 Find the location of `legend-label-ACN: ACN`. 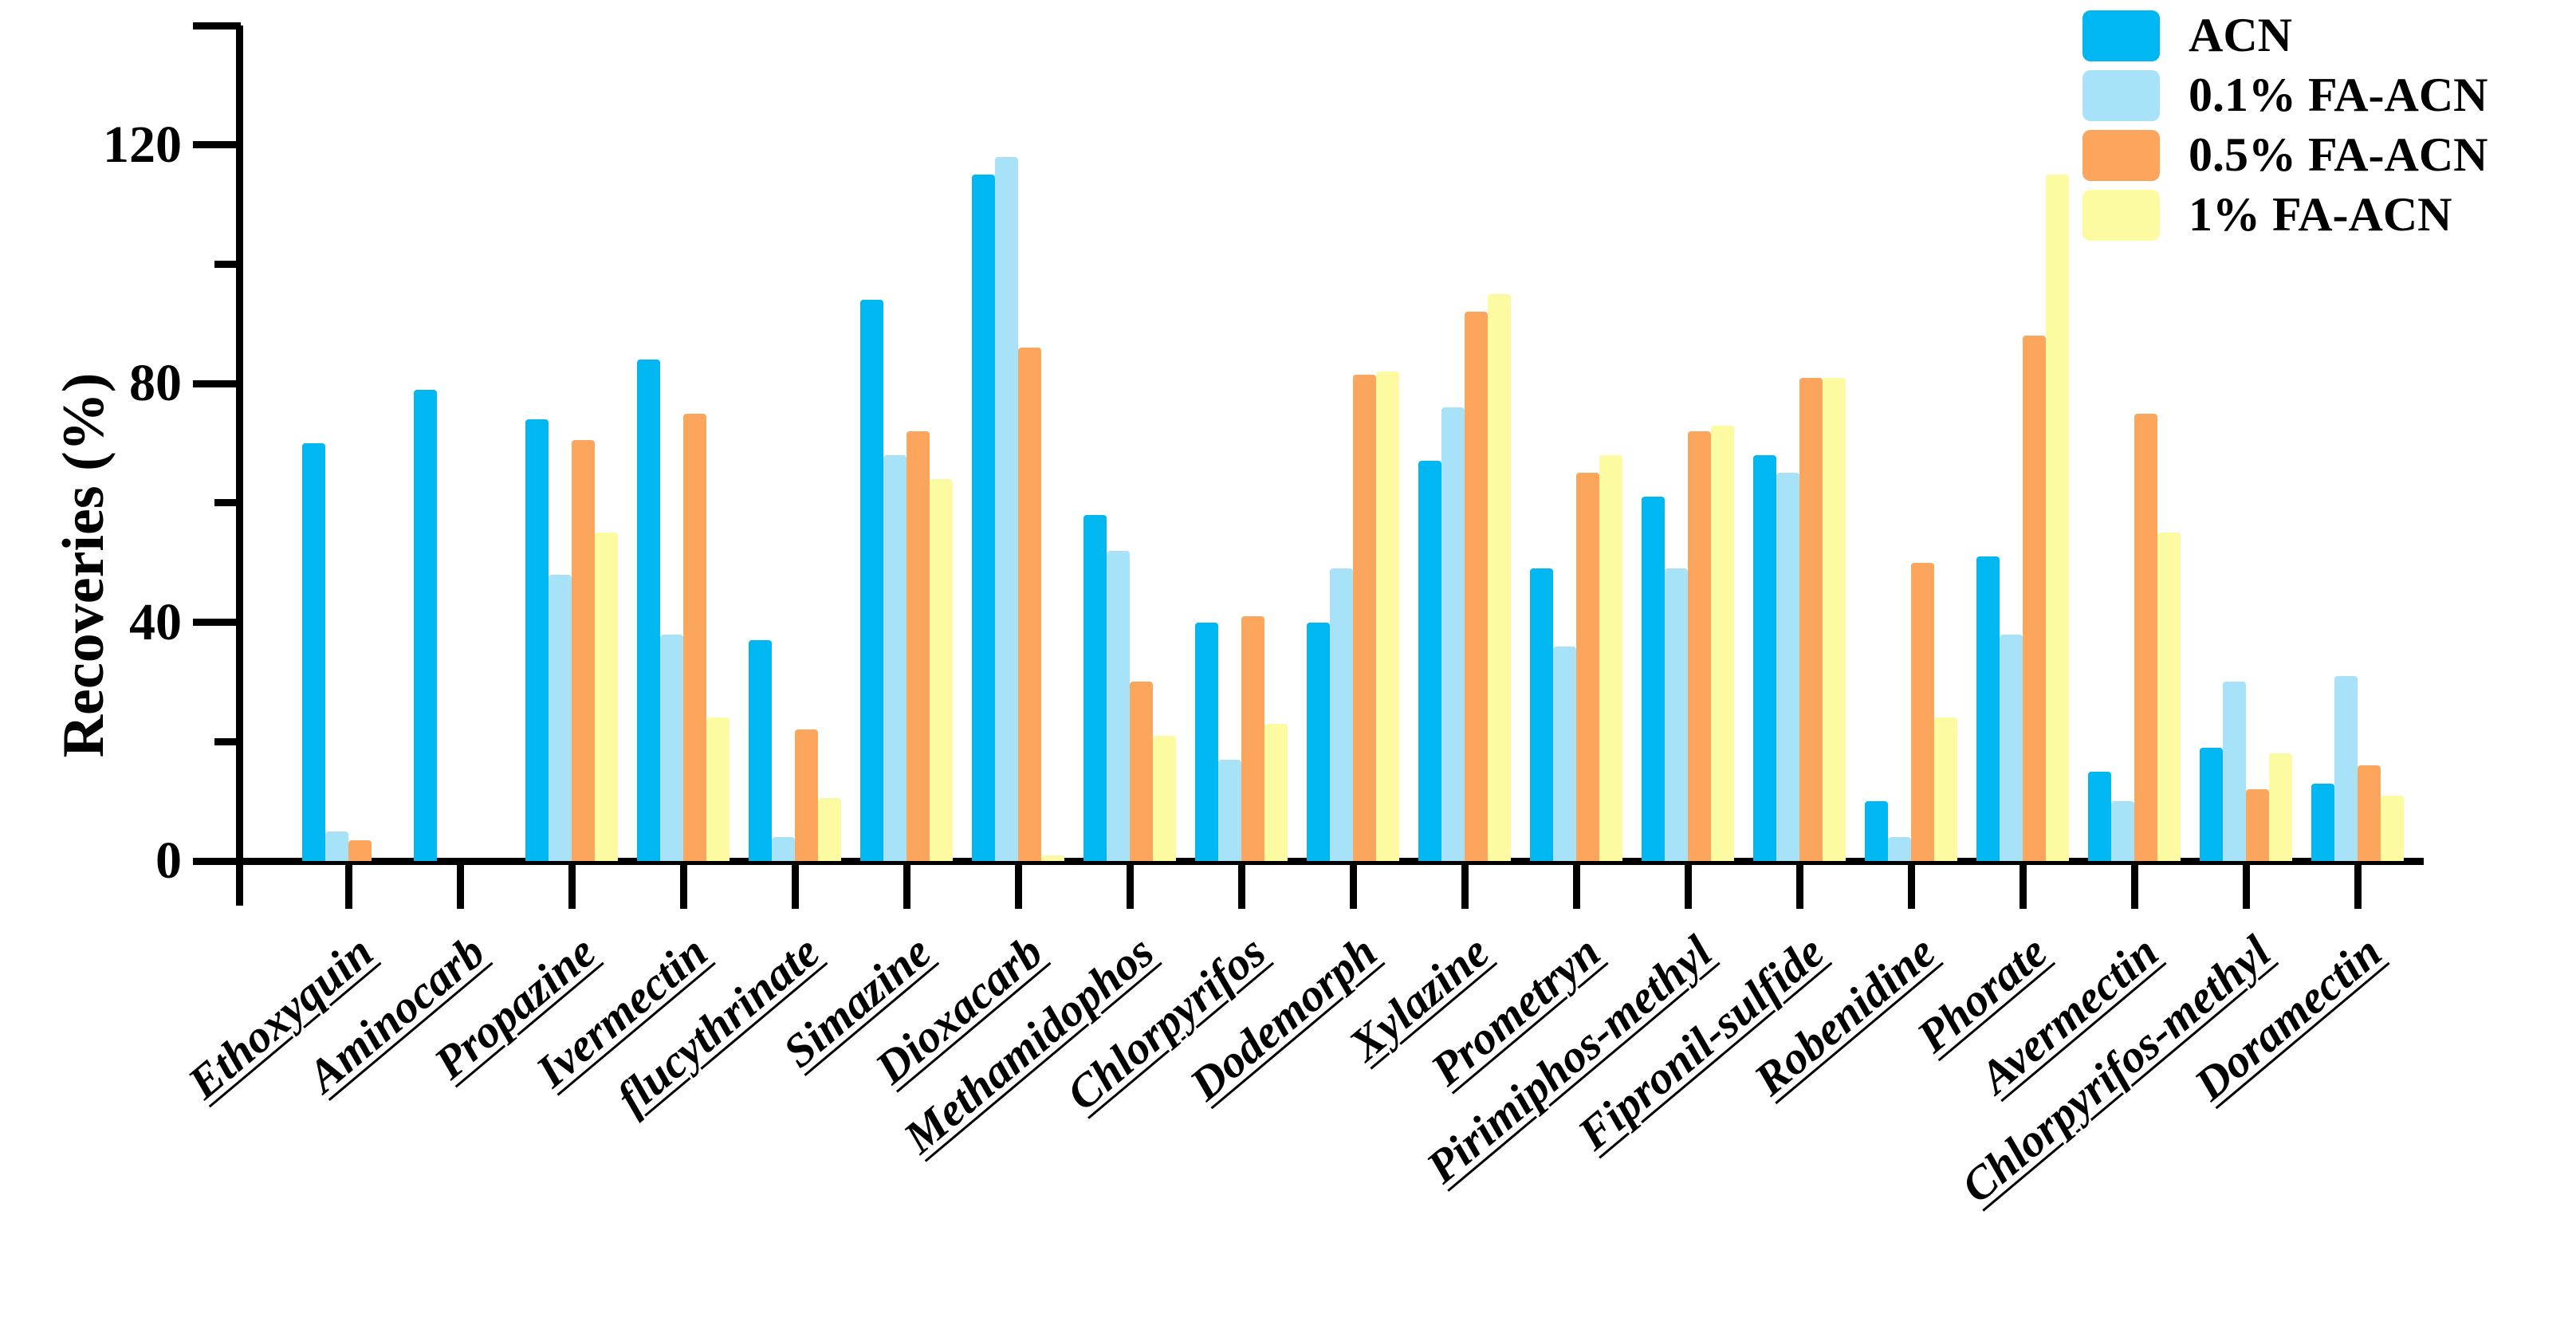

legend-label-ACN: ACN is located at coordinates (2240, 35).